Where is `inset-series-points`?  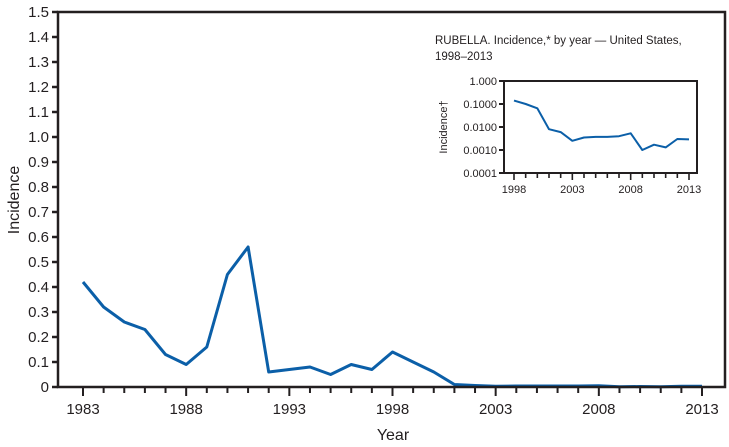 inset-series-points is located at coordinates (601, 125).